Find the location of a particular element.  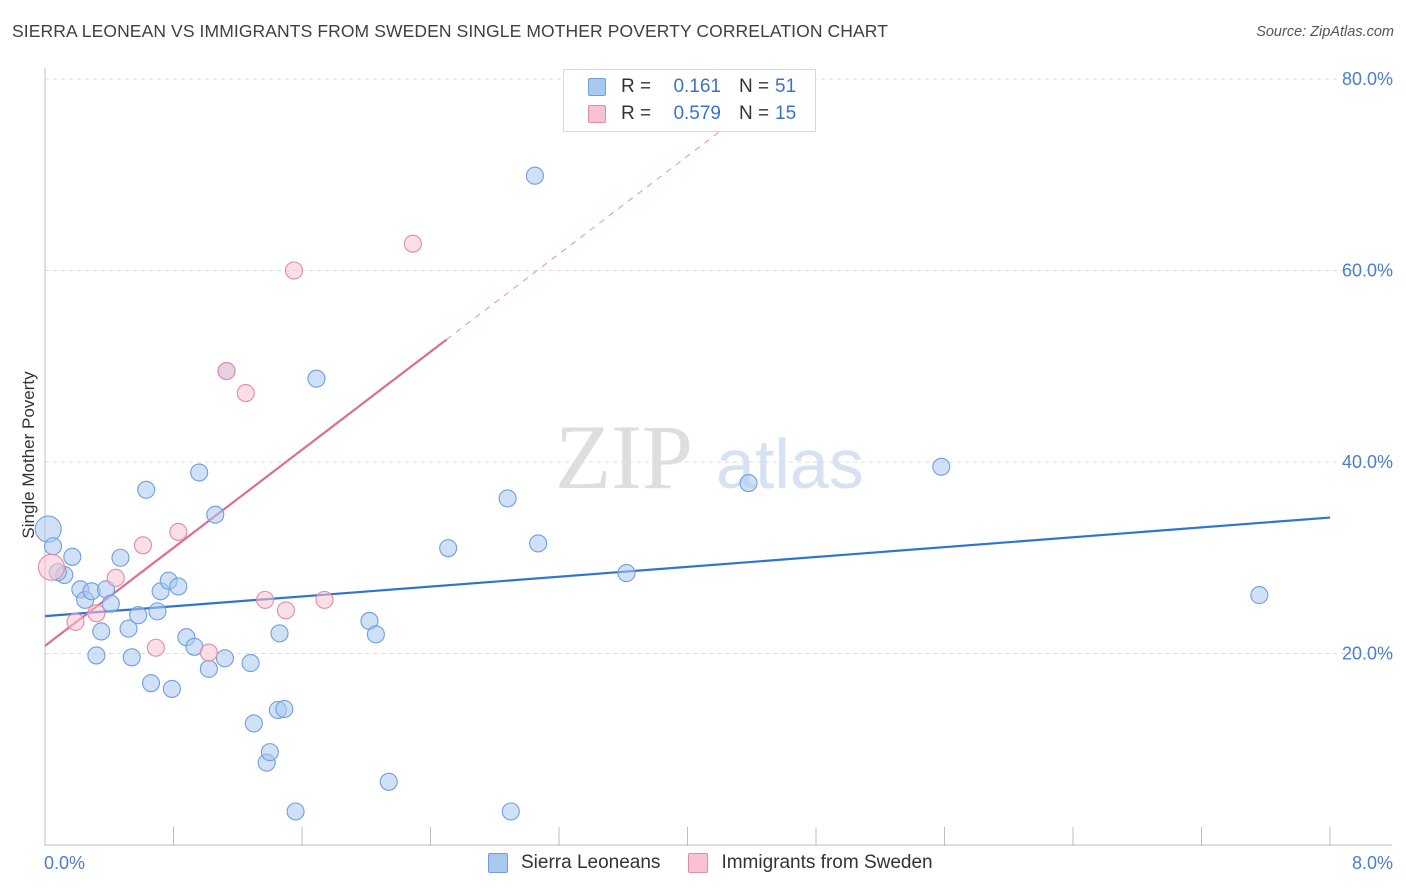

x-tick-label: 8.0% is located at coordinates (1372, 863).